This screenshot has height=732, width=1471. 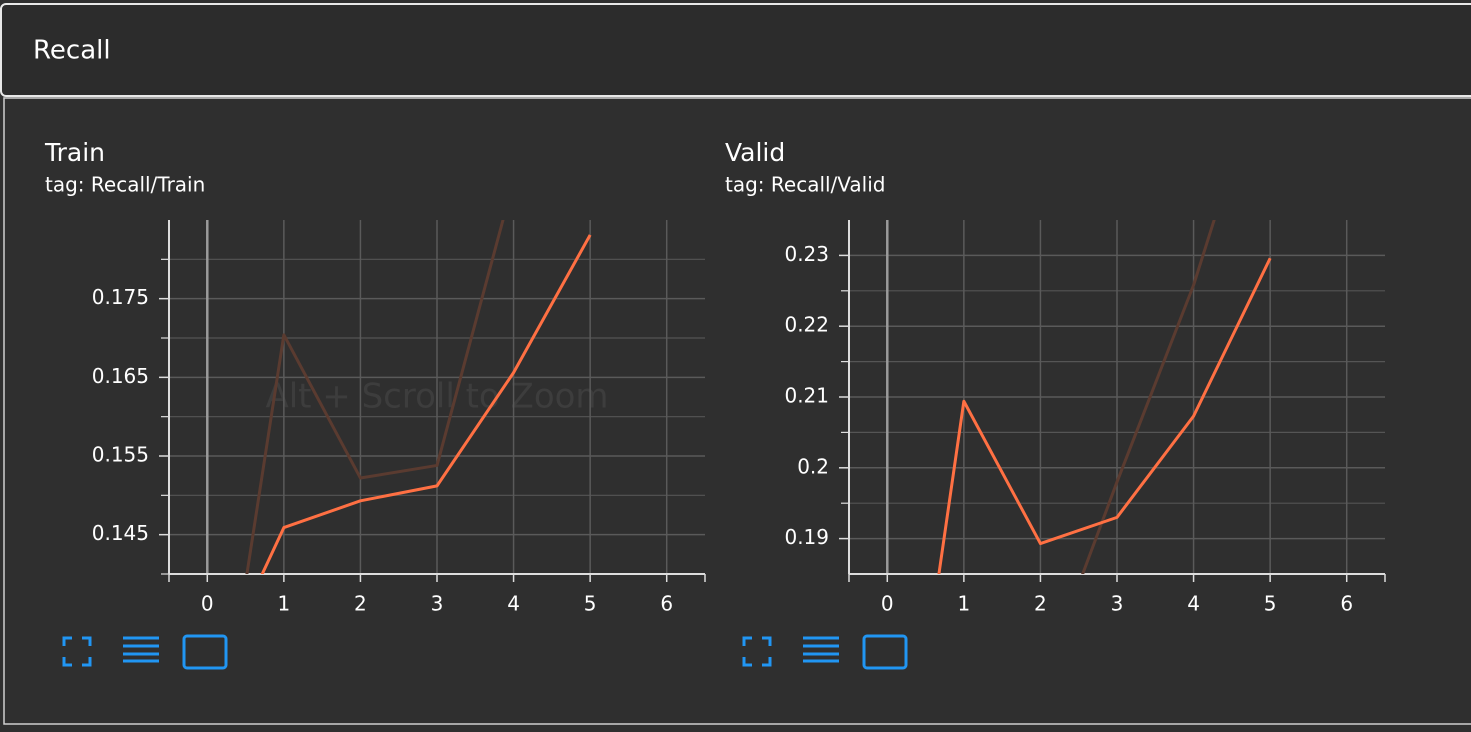 I want to click on y-tick-label: 0.175, so click(x=120, y=297).